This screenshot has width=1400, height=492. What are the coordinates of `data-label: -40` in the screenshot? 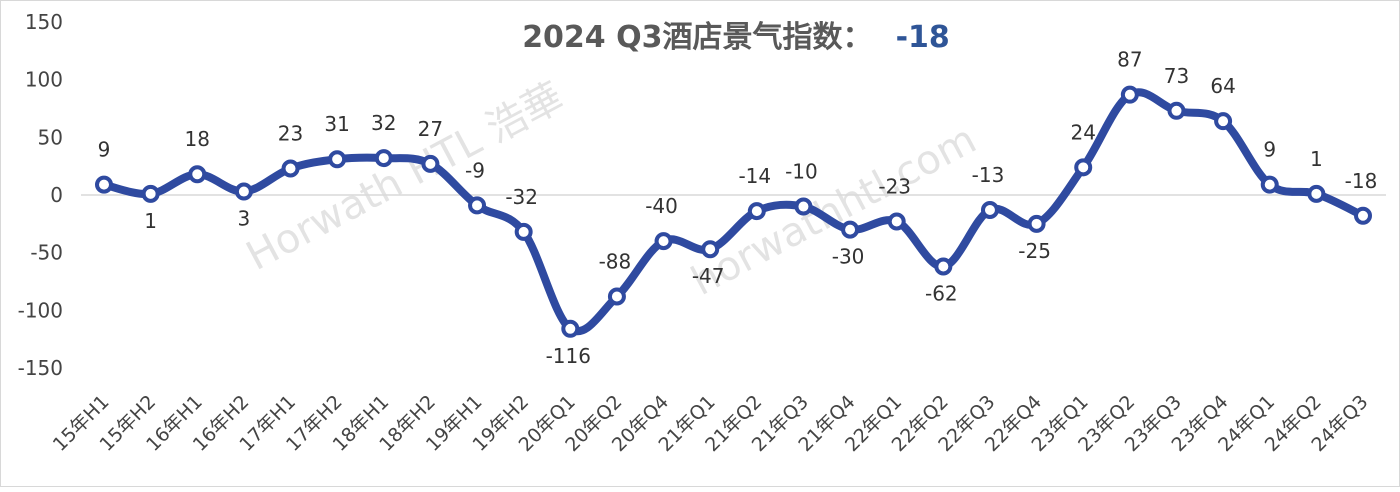 It's located at (661, 206).